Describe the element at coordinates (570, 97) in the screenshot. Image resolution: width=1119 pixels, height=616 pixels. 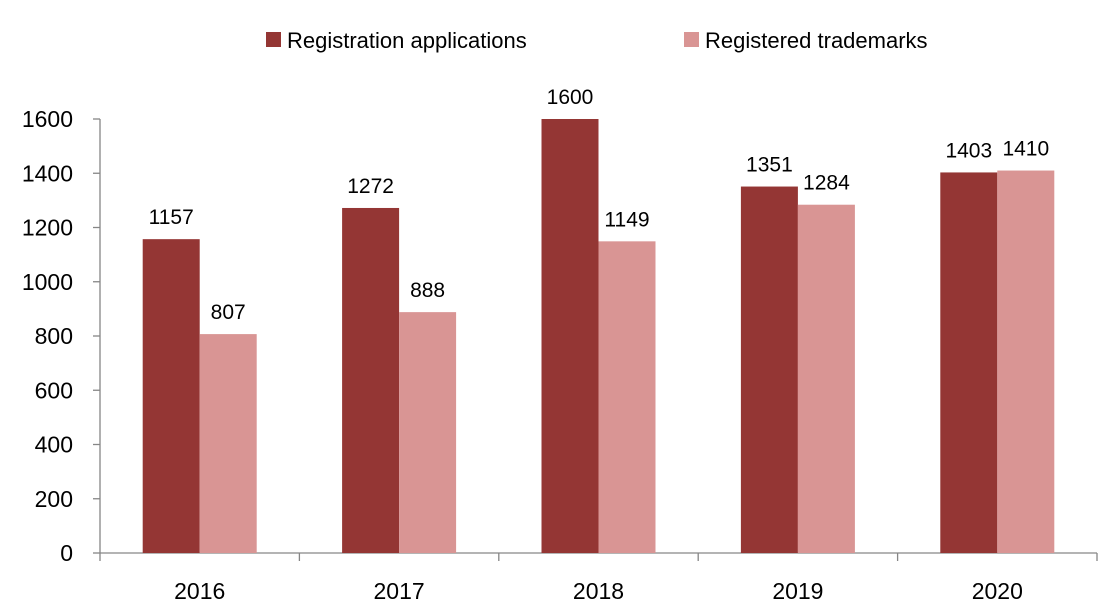
I see `data-label: 1600` at that location.